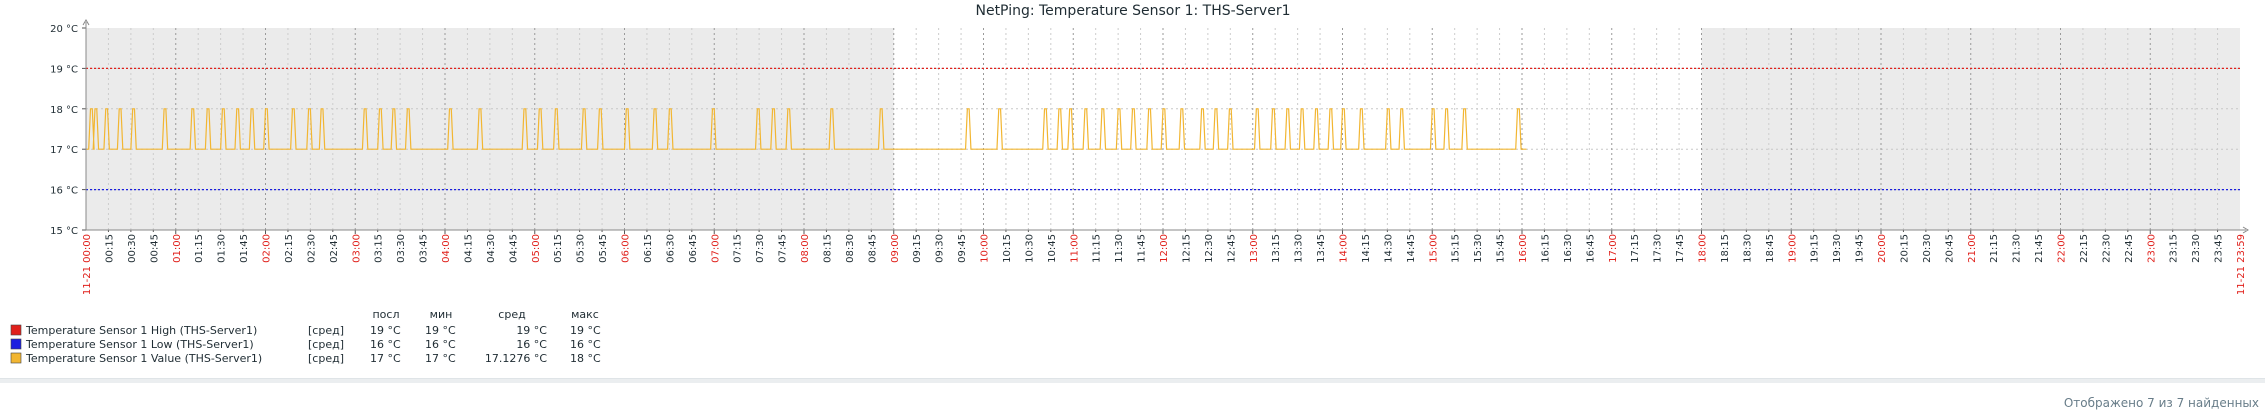 The width and height of the screenshot is (2265, 414). I want to click on x-tick-label: 08:45, so click(872, 248).